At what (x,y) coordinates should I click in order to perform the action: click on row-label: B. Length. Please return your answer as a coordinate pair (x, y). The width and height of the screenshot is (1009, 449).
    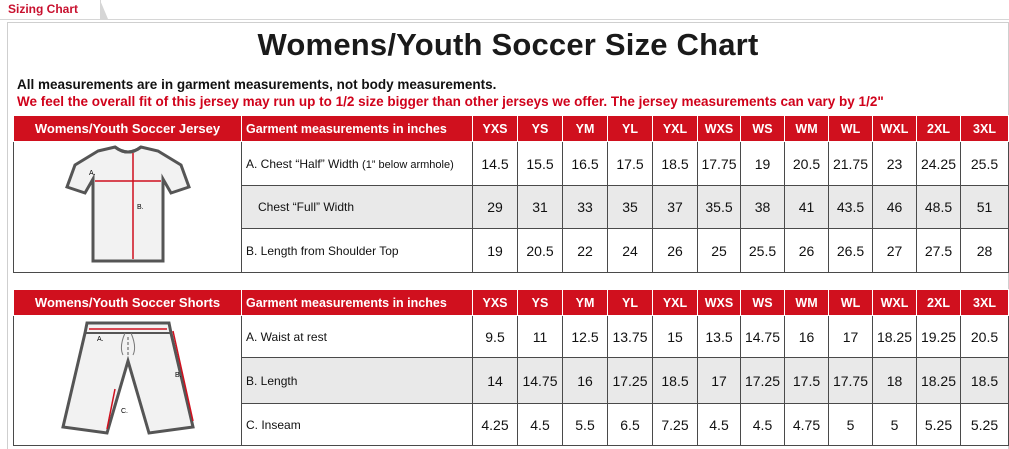
    Looking at the image, I should click on (357, 380).